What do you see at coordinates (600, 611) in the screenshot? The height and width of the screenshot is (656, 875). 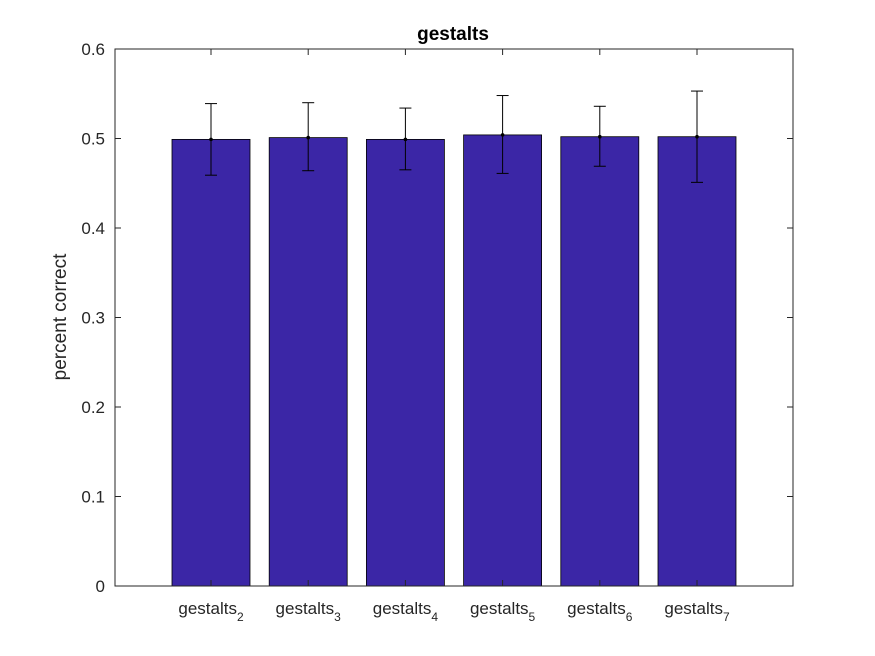 I see `x-tick-label: gestalts6` at bounding box center [600, 611].